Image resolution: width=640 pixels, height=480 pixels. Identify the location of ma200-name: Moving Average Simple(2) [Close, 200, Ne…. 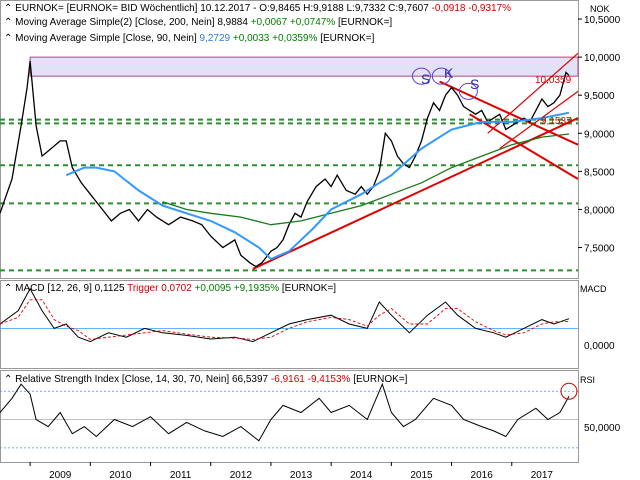
(115, 22).